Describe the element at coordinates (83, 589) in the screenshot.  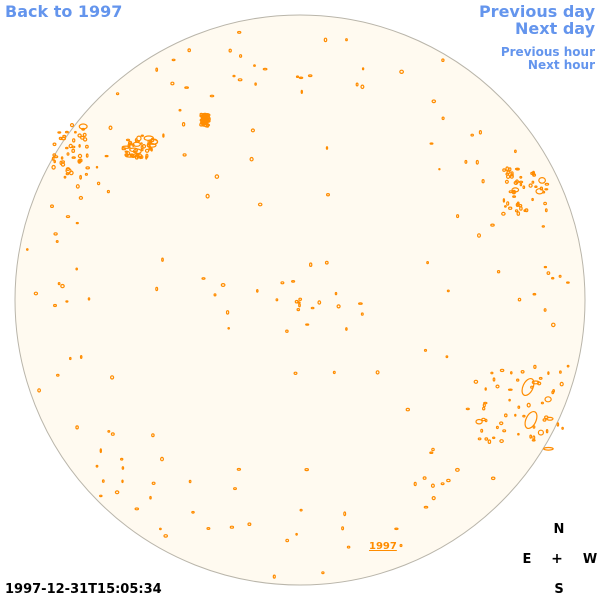
I see `observation-timestamp: 1997-12-31T15:05:34` at that location.